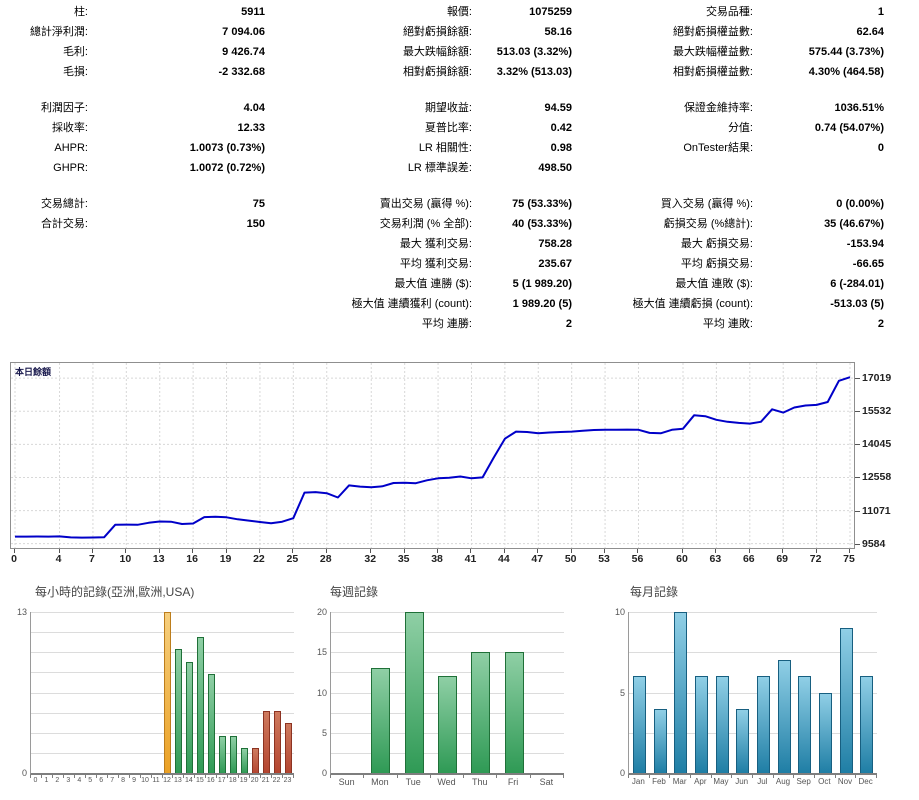 This screenshot has height=800, width=919. What do you see at coordinates (132, 32) in the screenshot?
I see `stat-row: 總計淨利潤: 7 094.06` at bounding box center [132, 32].